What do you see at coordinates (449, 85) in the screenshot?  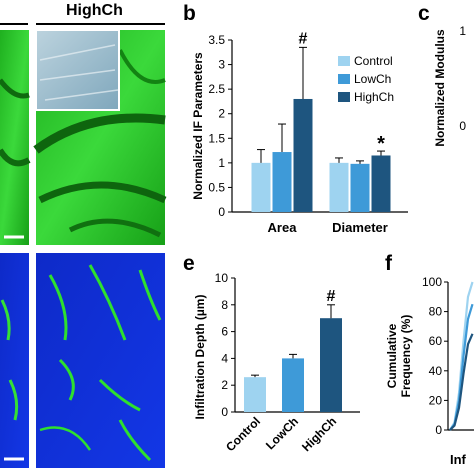 I see `chart-c: Normalized Modulus 1 0` at bounding box center [449, 85].